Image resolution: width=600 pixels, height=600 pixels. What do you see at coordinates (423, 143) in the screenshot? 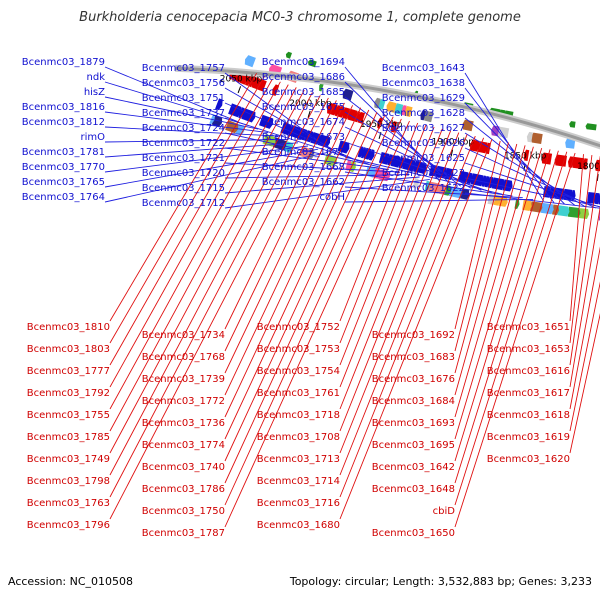
I see `gene-label: Bcenmc03_1626` at bounding box center [423, 143].